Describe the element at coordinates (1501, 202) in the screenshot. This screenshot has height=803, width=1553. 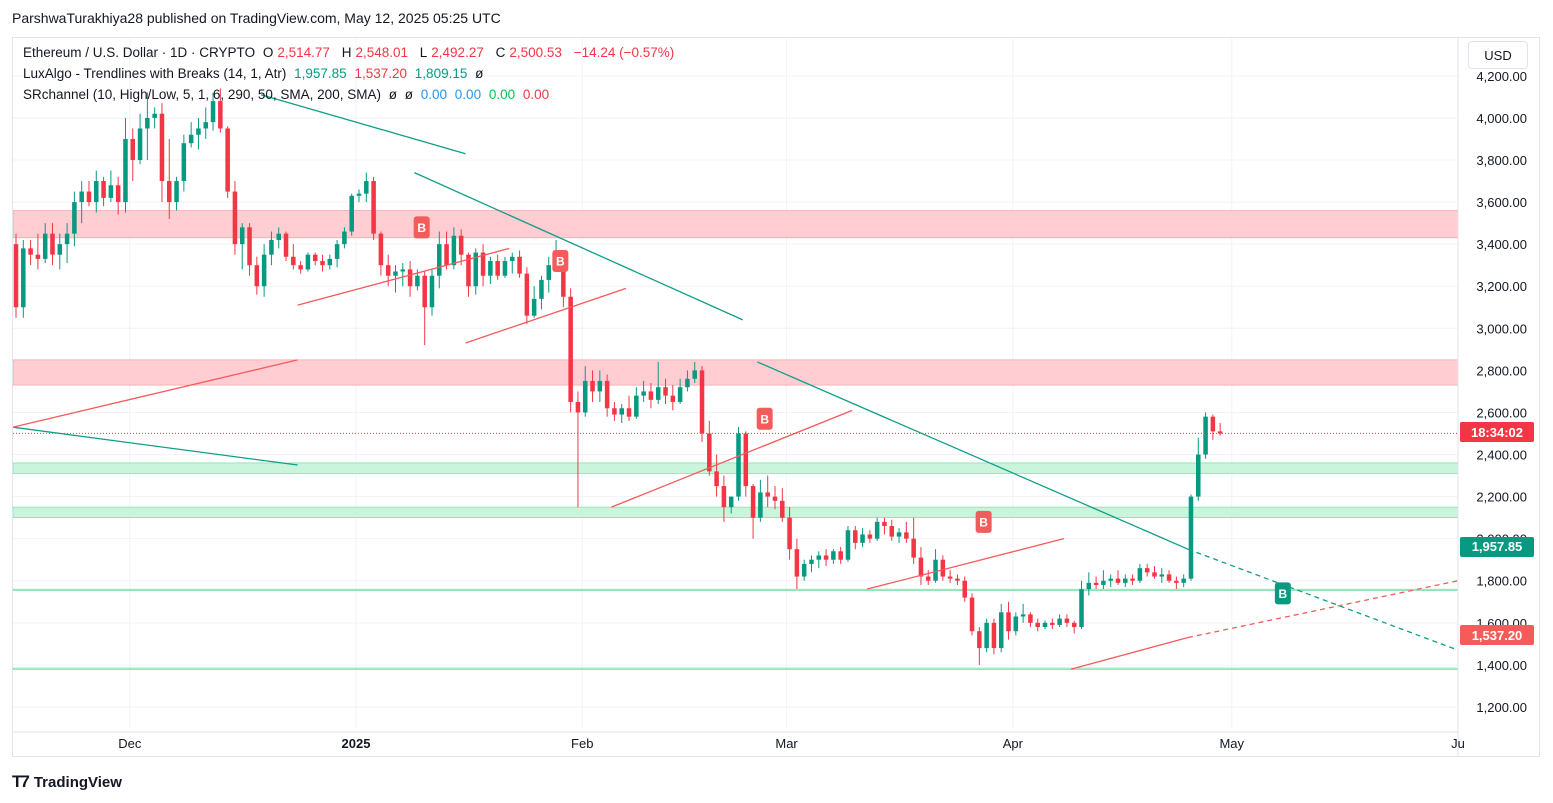
I see `y-tick-label: 3,600.00` at that location.